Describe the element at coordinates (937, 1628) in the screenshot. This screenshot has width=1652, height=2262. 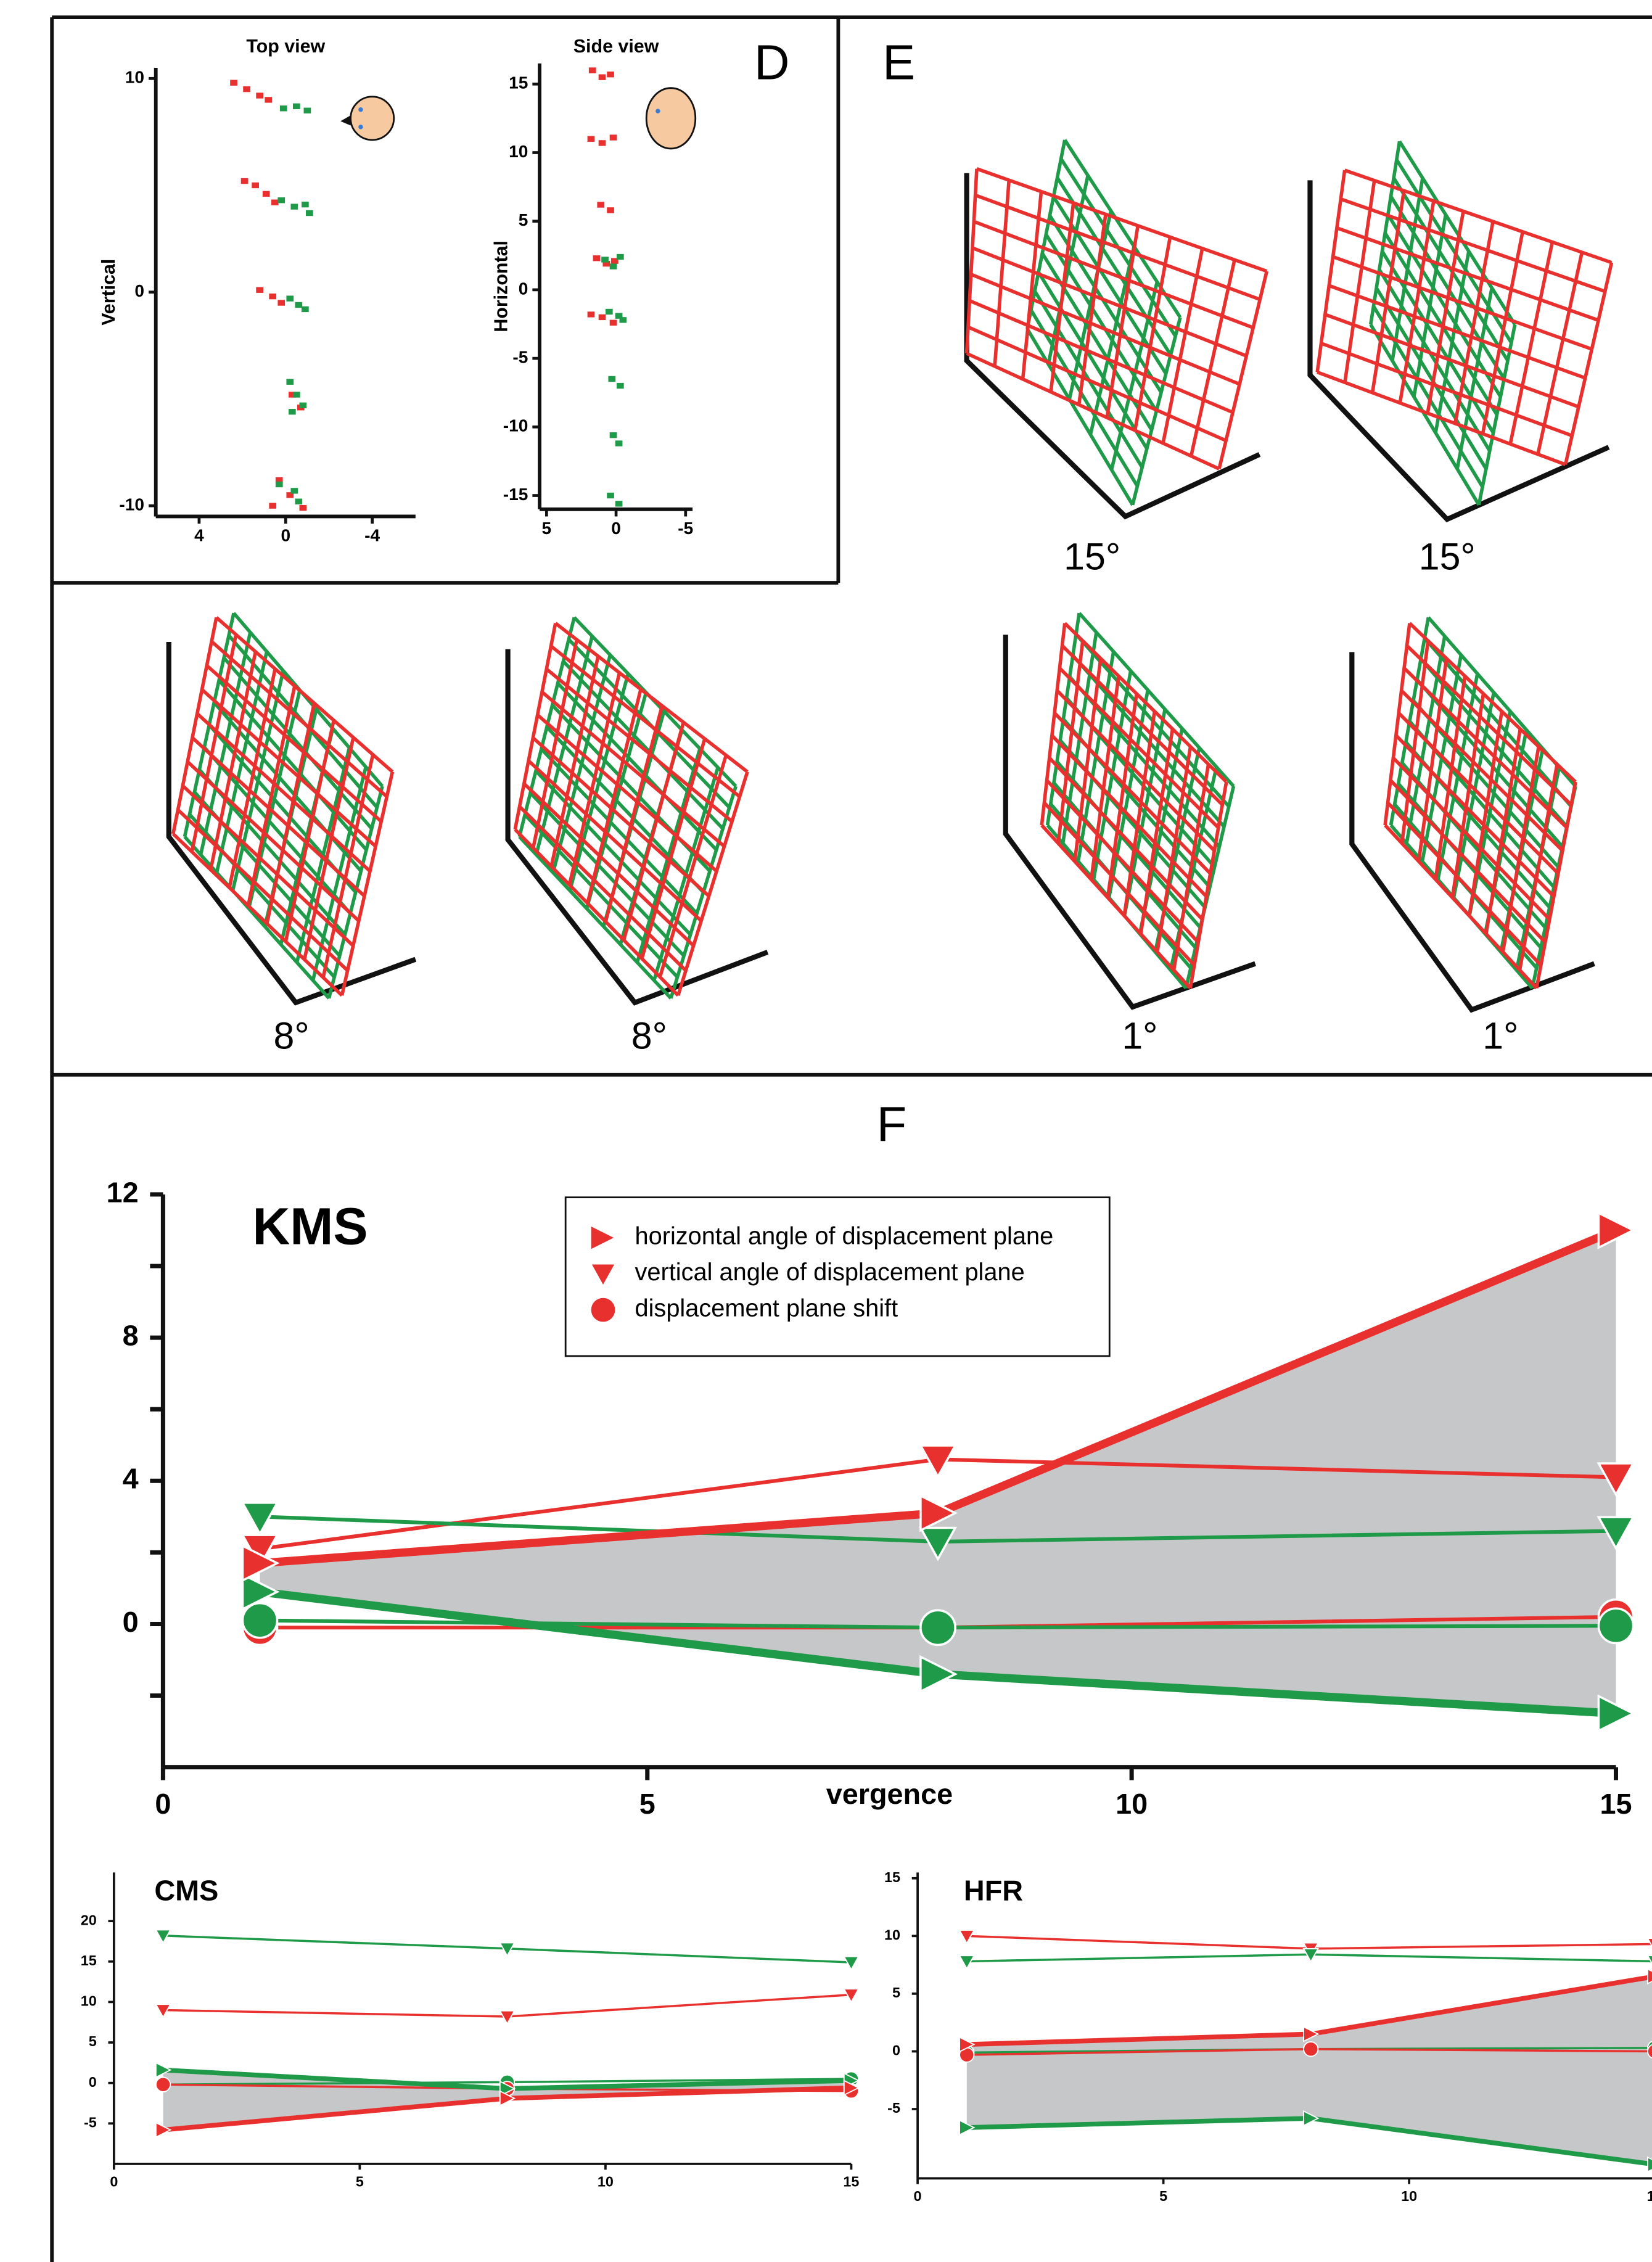
I see `marker-circle` at that location.